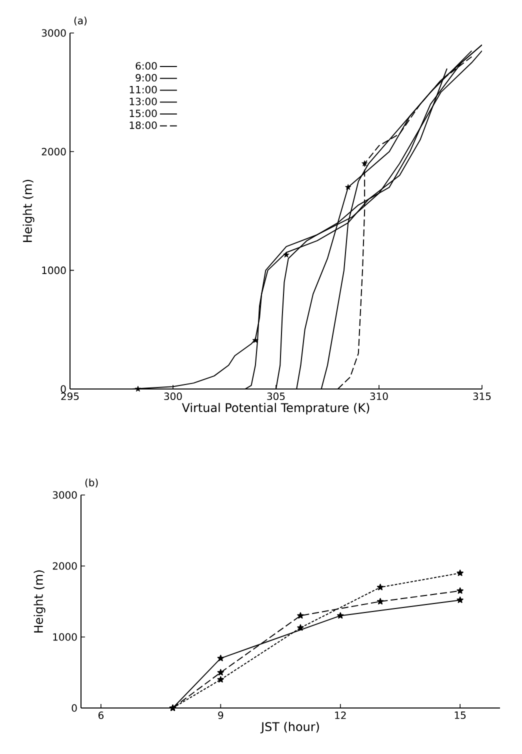 The width and height of the screenshot is (522, 754). Describe the element at coordinates (143, 114) in the screenshot. I see `legend-label: 15:00` at that location.